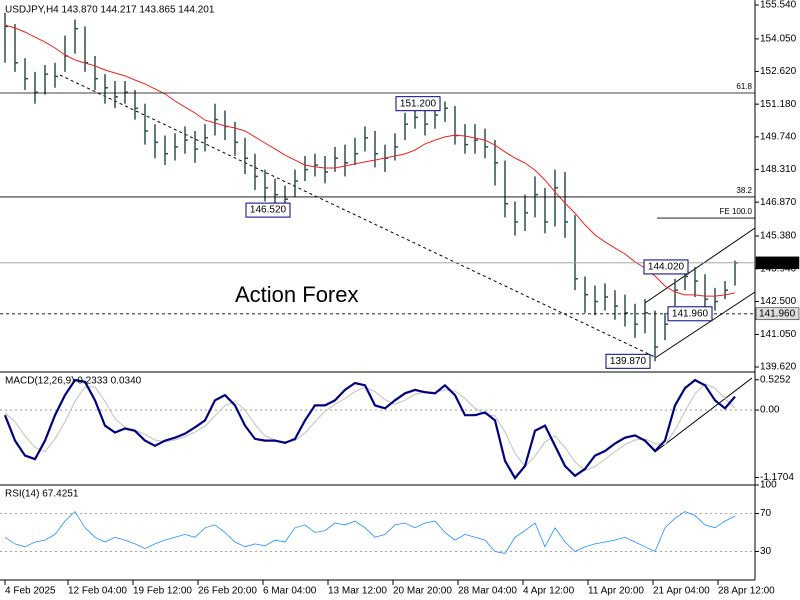 This screenshot has width=800, height=600. What do you see at coordinates (487, 591) in the screenshot?
I see `x-tick-label: 28 Mar 04:00` at bounding box center [487, 591].